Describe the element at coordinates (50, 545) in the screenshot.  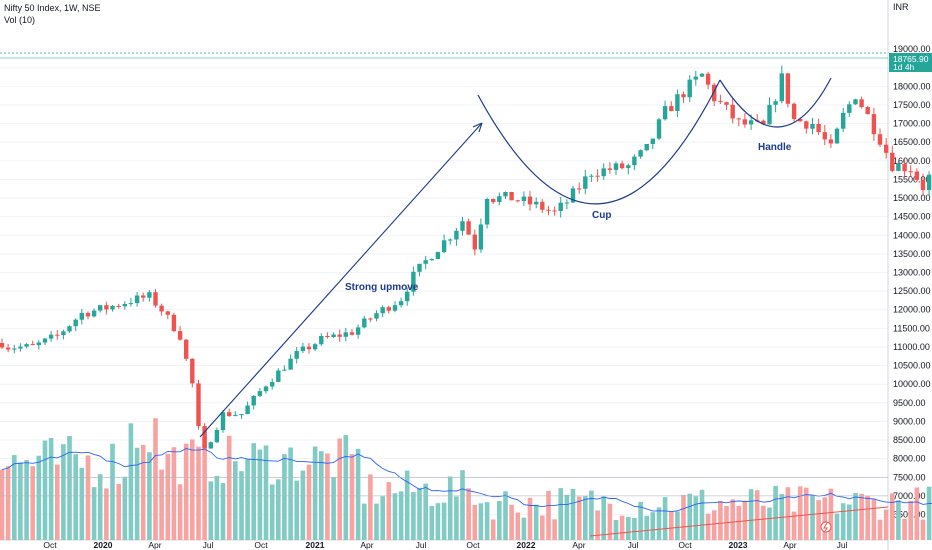
I see `x-tick-label: Oct` at that location.